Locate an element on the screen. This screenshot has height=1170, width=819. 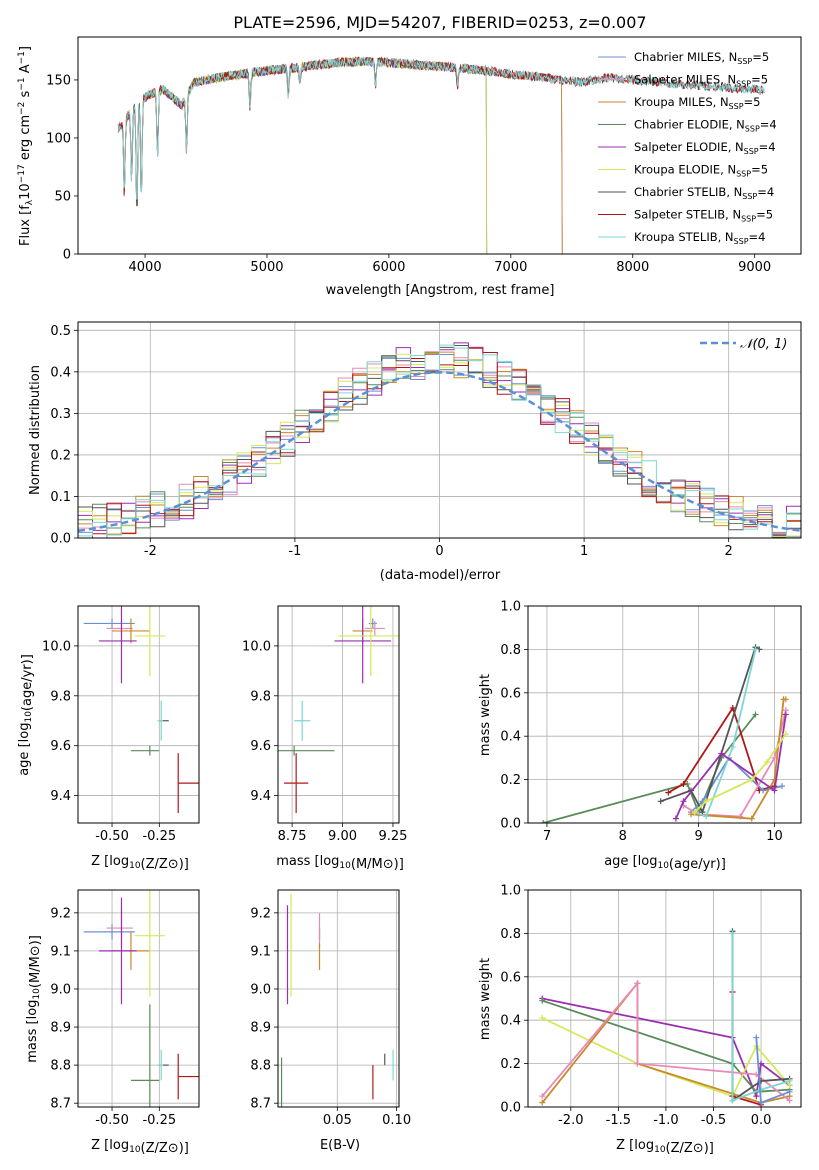
legend-label: Salpeter MILES, NSSP=5 is located at coordinates (701, 81).